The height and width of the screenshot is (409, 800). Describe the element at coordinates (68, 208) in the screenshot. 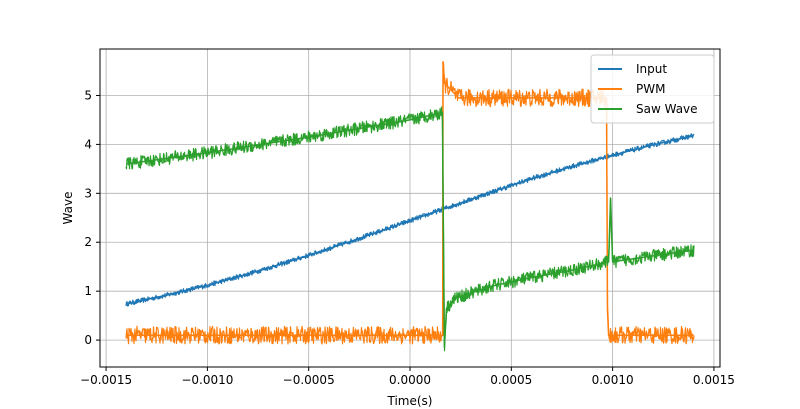

I see `y-axis-title: Wave` at that location.